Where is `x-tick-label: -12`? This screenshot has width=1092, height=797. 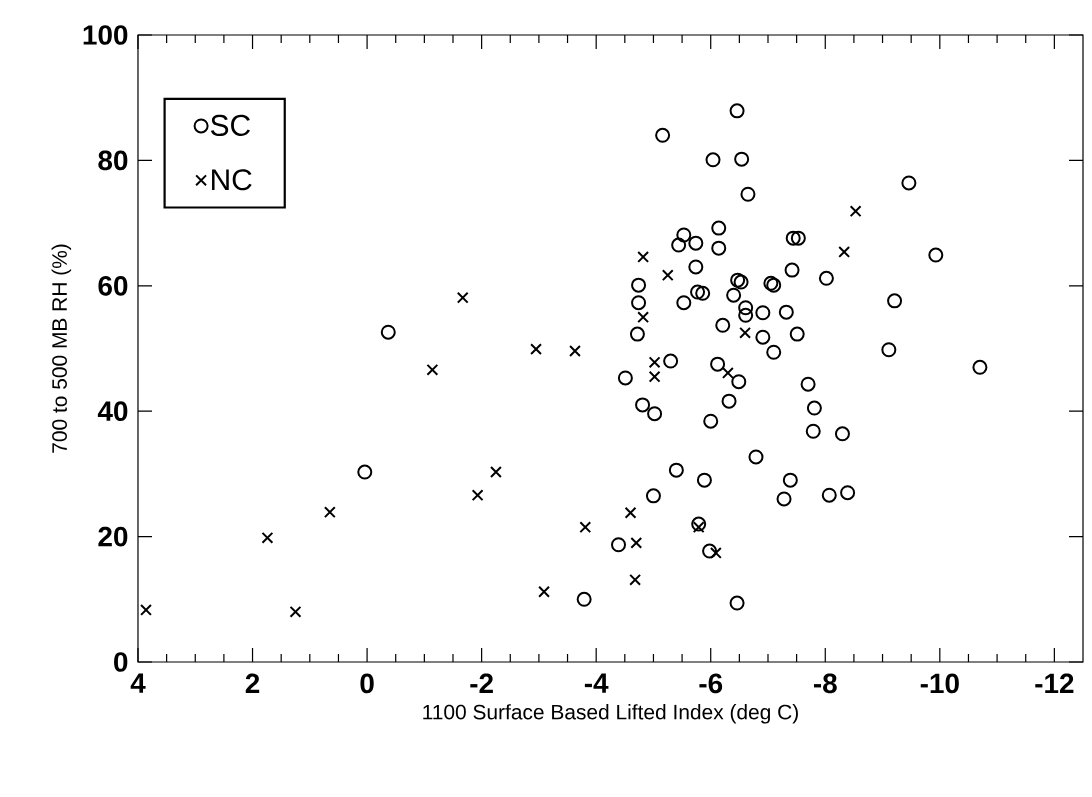 x-tick-label: -12 is located at coordinates (1054, 683).